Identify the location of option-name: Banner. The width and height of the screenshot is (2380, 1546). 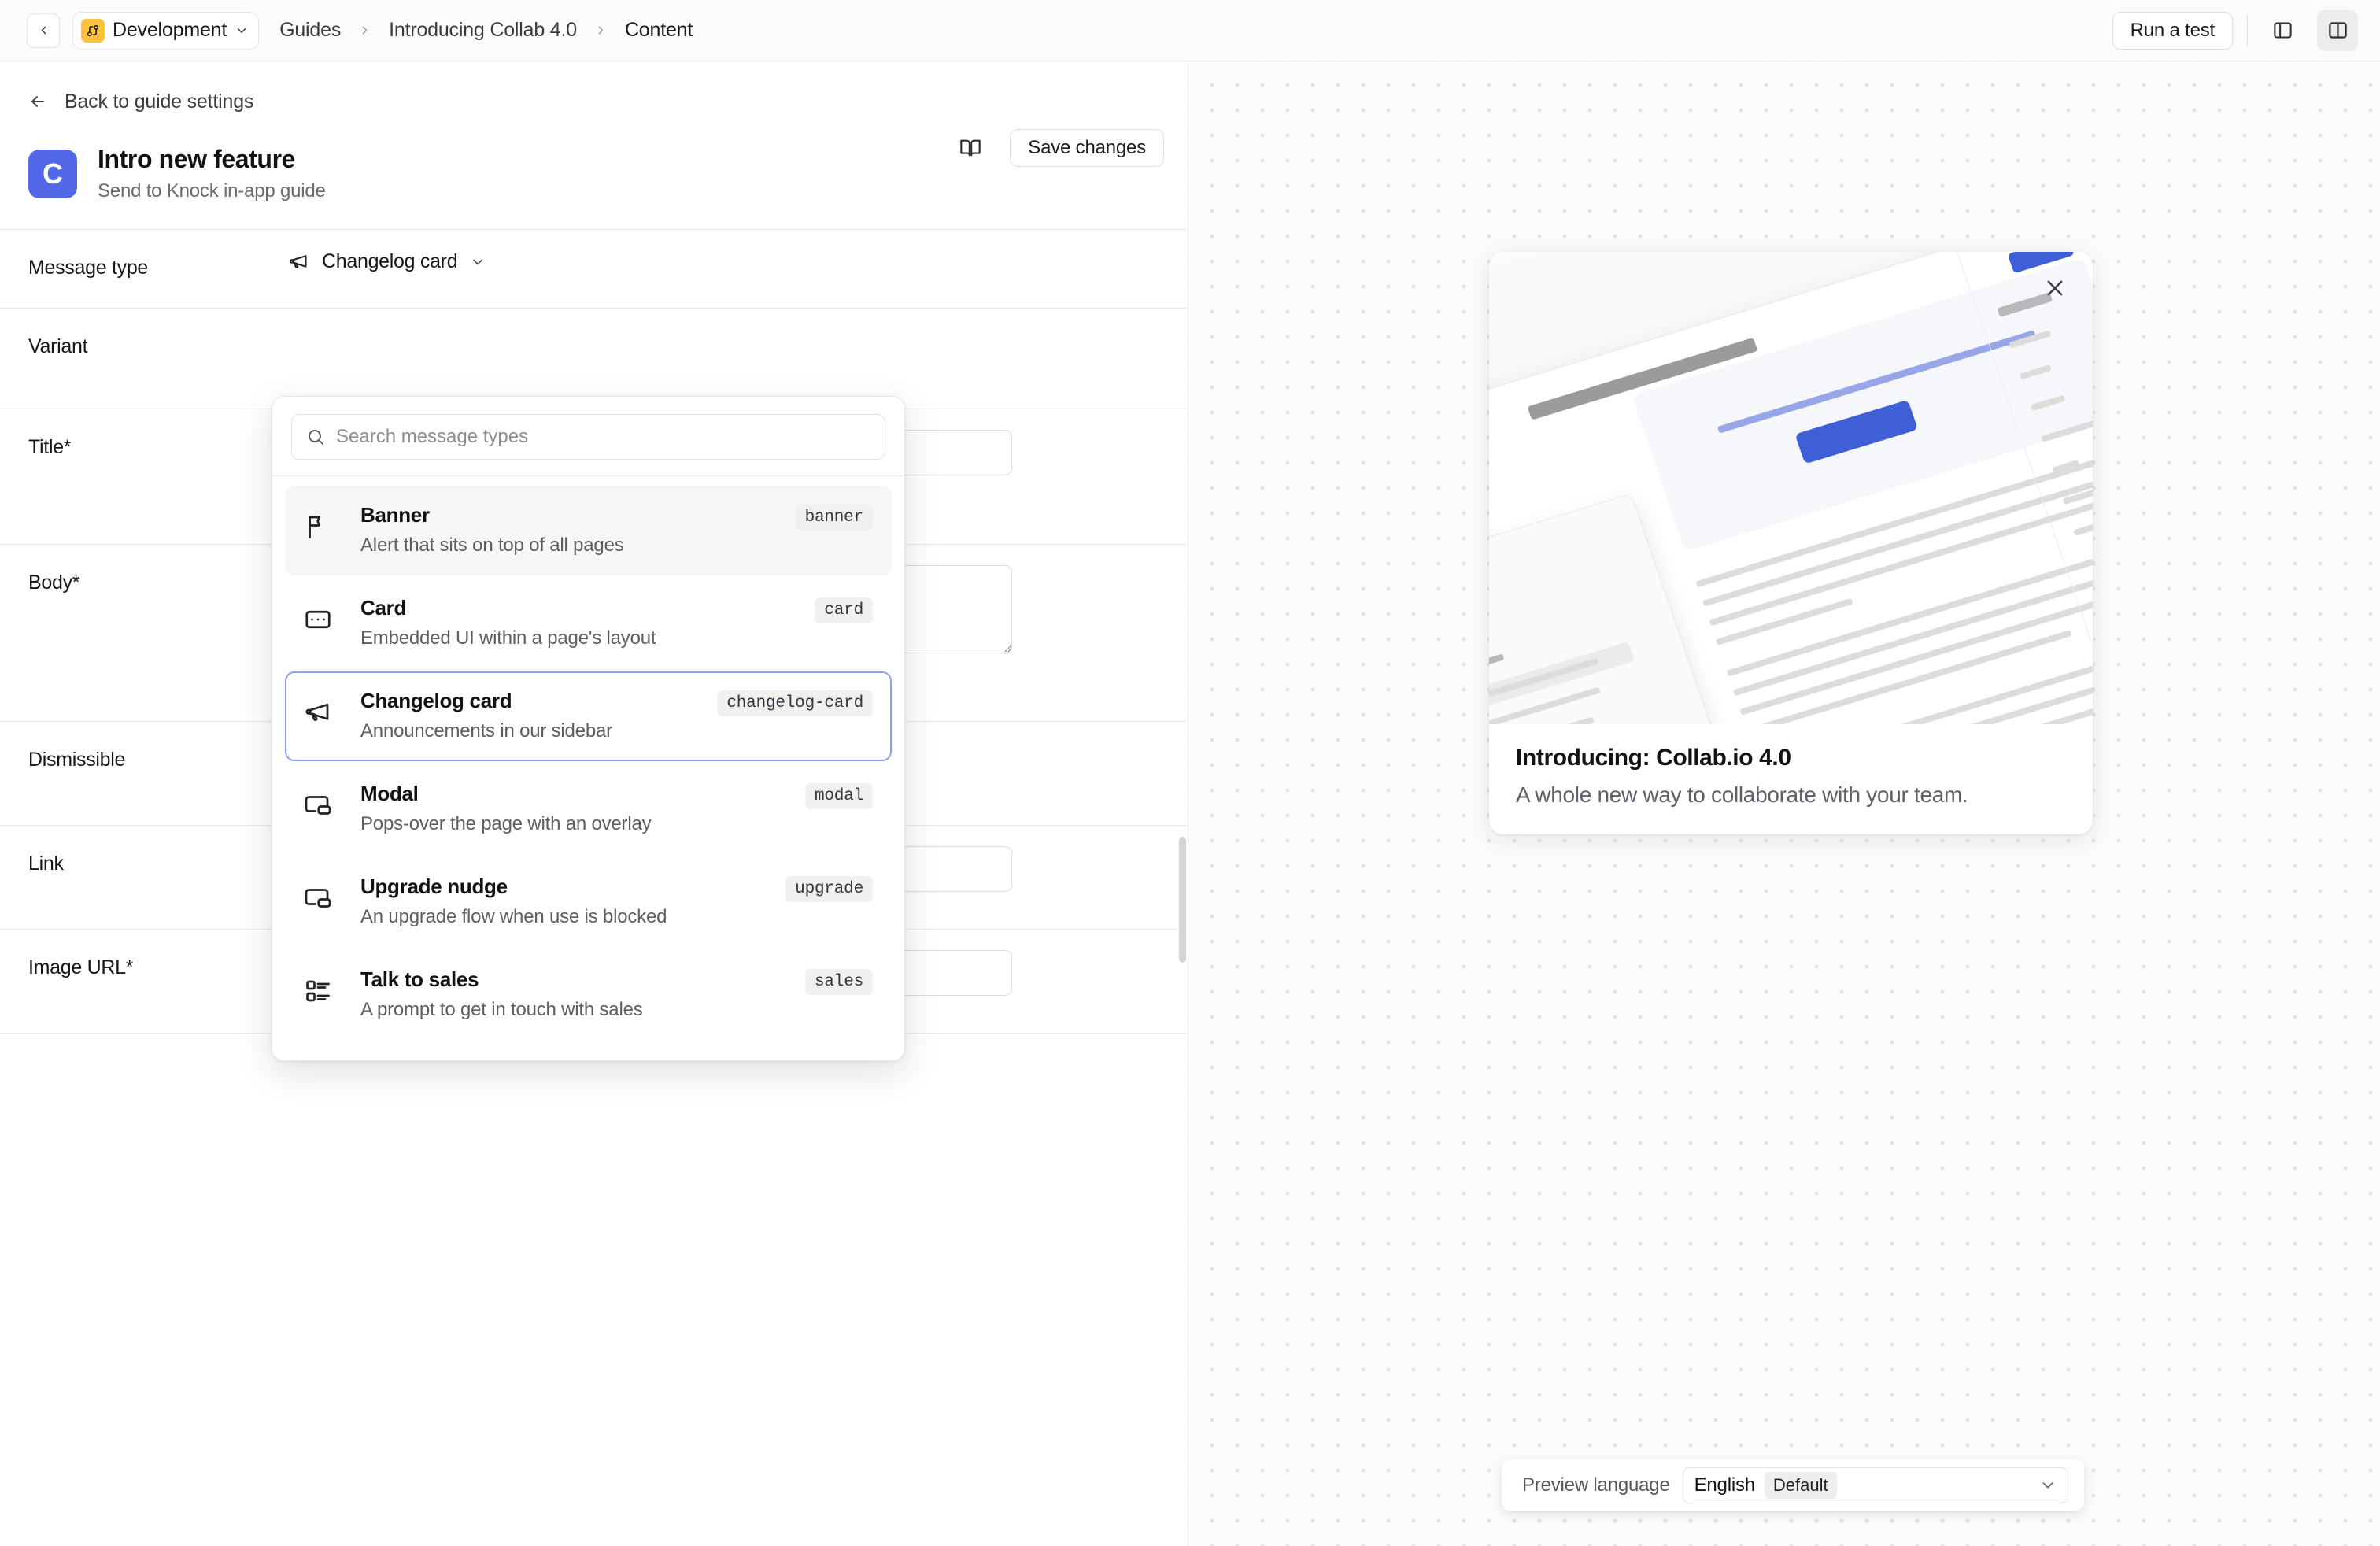
(395, 515).